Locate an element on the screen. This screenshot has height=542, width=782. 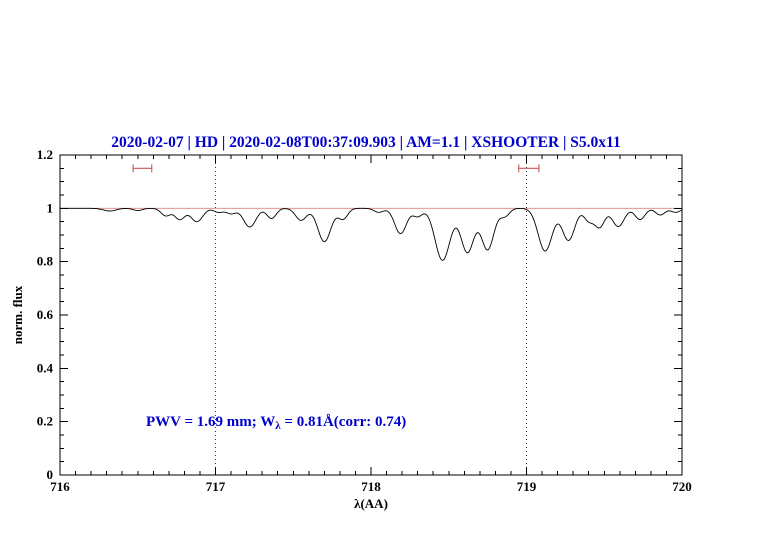
x-axis-label: λ(AA) is located at coordinates (371, 503).